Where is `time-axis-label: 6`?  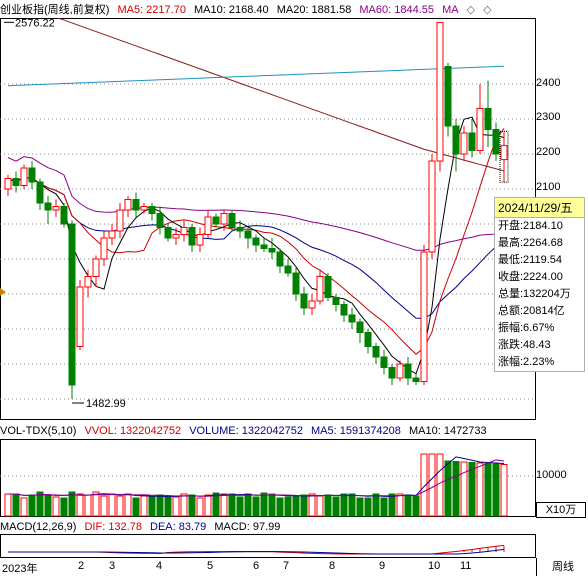
time-axis-label: 6 is located at coordinates (256, 566).